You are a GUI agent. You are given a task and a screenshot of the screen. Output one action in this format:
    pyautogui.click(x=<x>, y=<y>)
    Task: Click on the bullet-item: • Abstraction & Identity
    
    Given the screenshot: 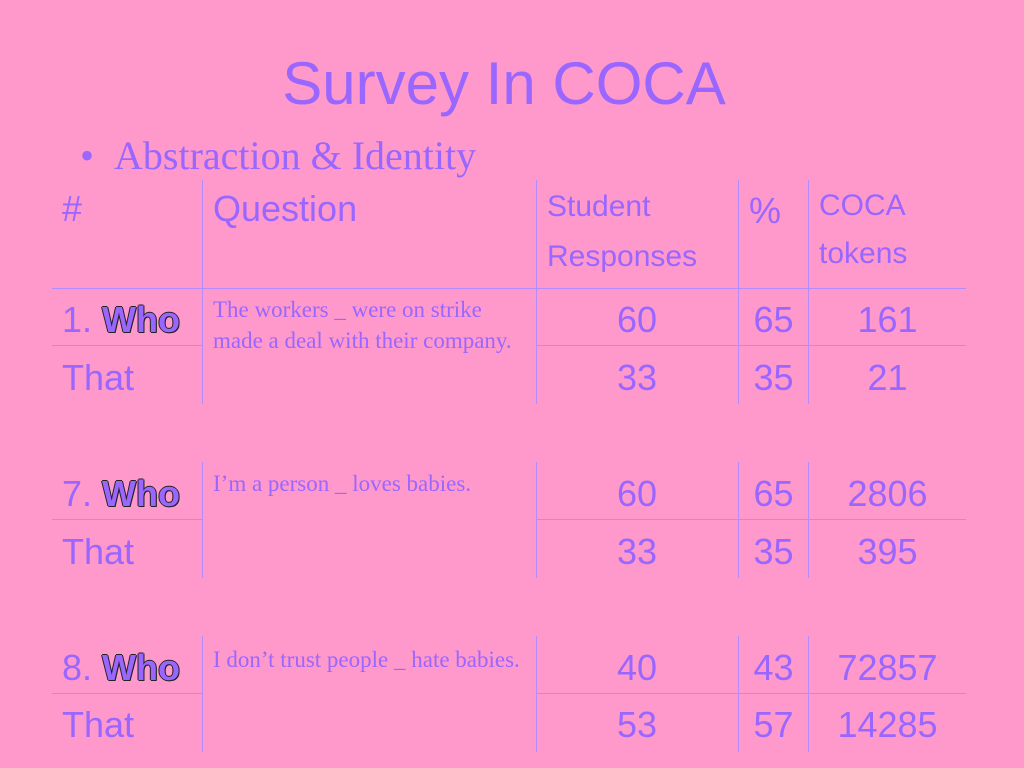 What is the action you would take?
    pyautogui.click(x=278, y=156)
    